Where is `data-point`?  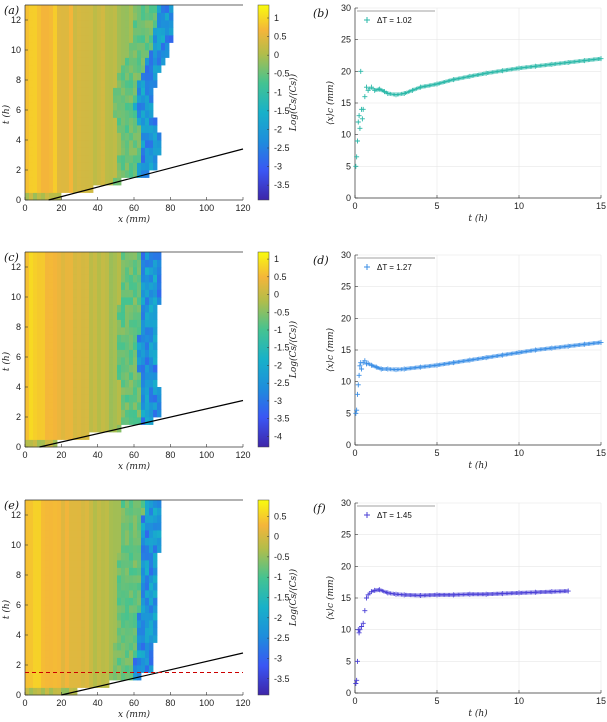
data-point is located at coordinates (360, 128).